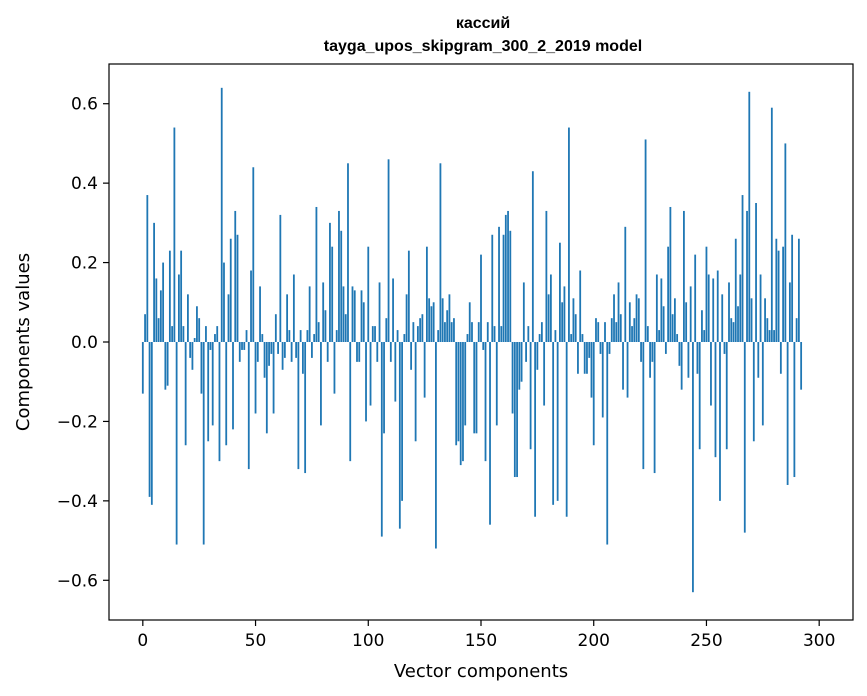 The image size is (867, 696). Describe the element at coordinates (819, 641) in the screenshot. I see `x-tick-label: 300` at that location.